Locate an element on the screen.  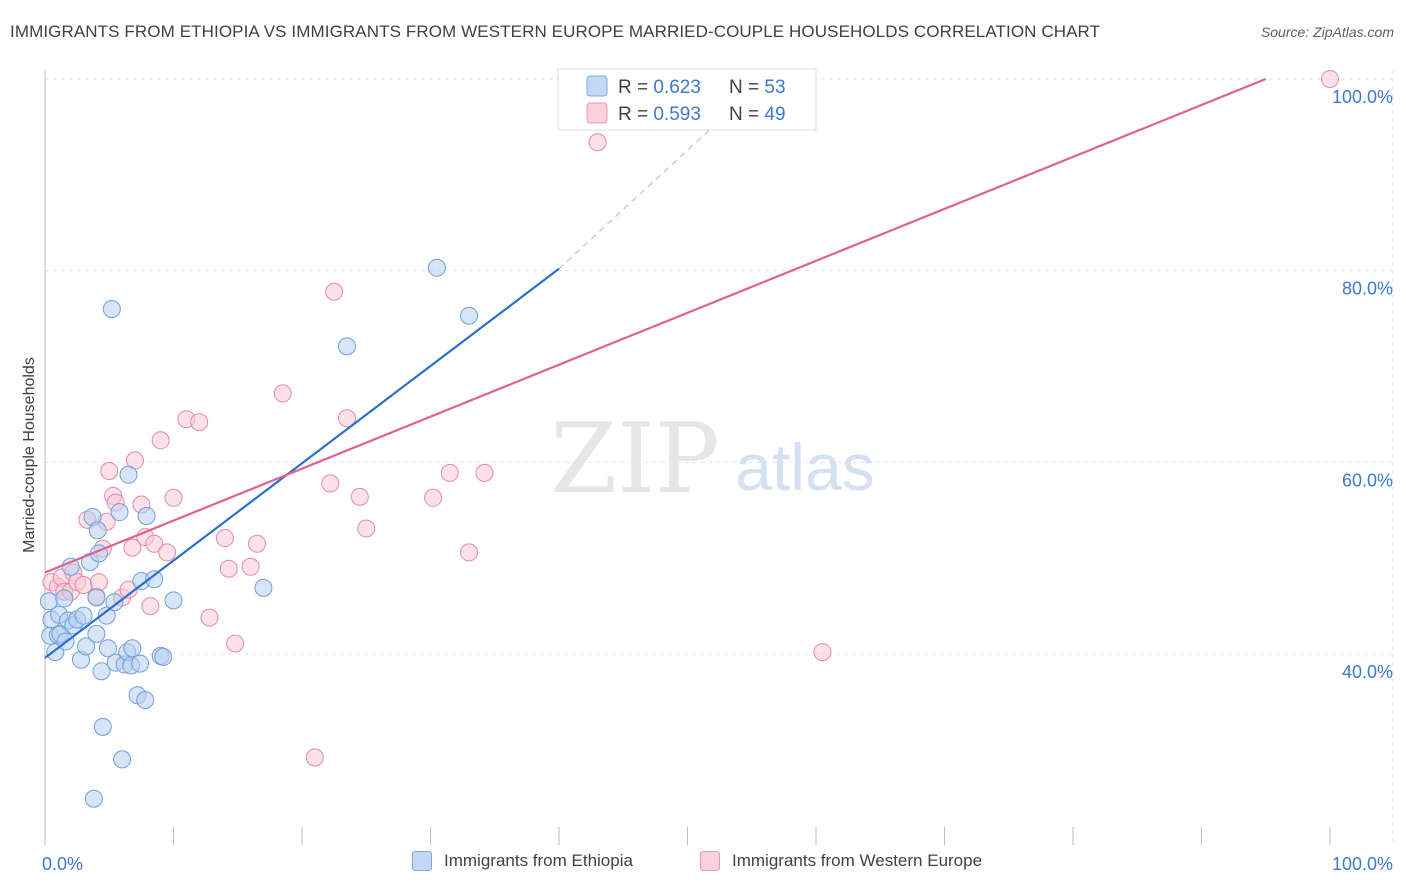
legend-item-western-europe: Immigrants from Western Europe is located at coordinates (841, 861).